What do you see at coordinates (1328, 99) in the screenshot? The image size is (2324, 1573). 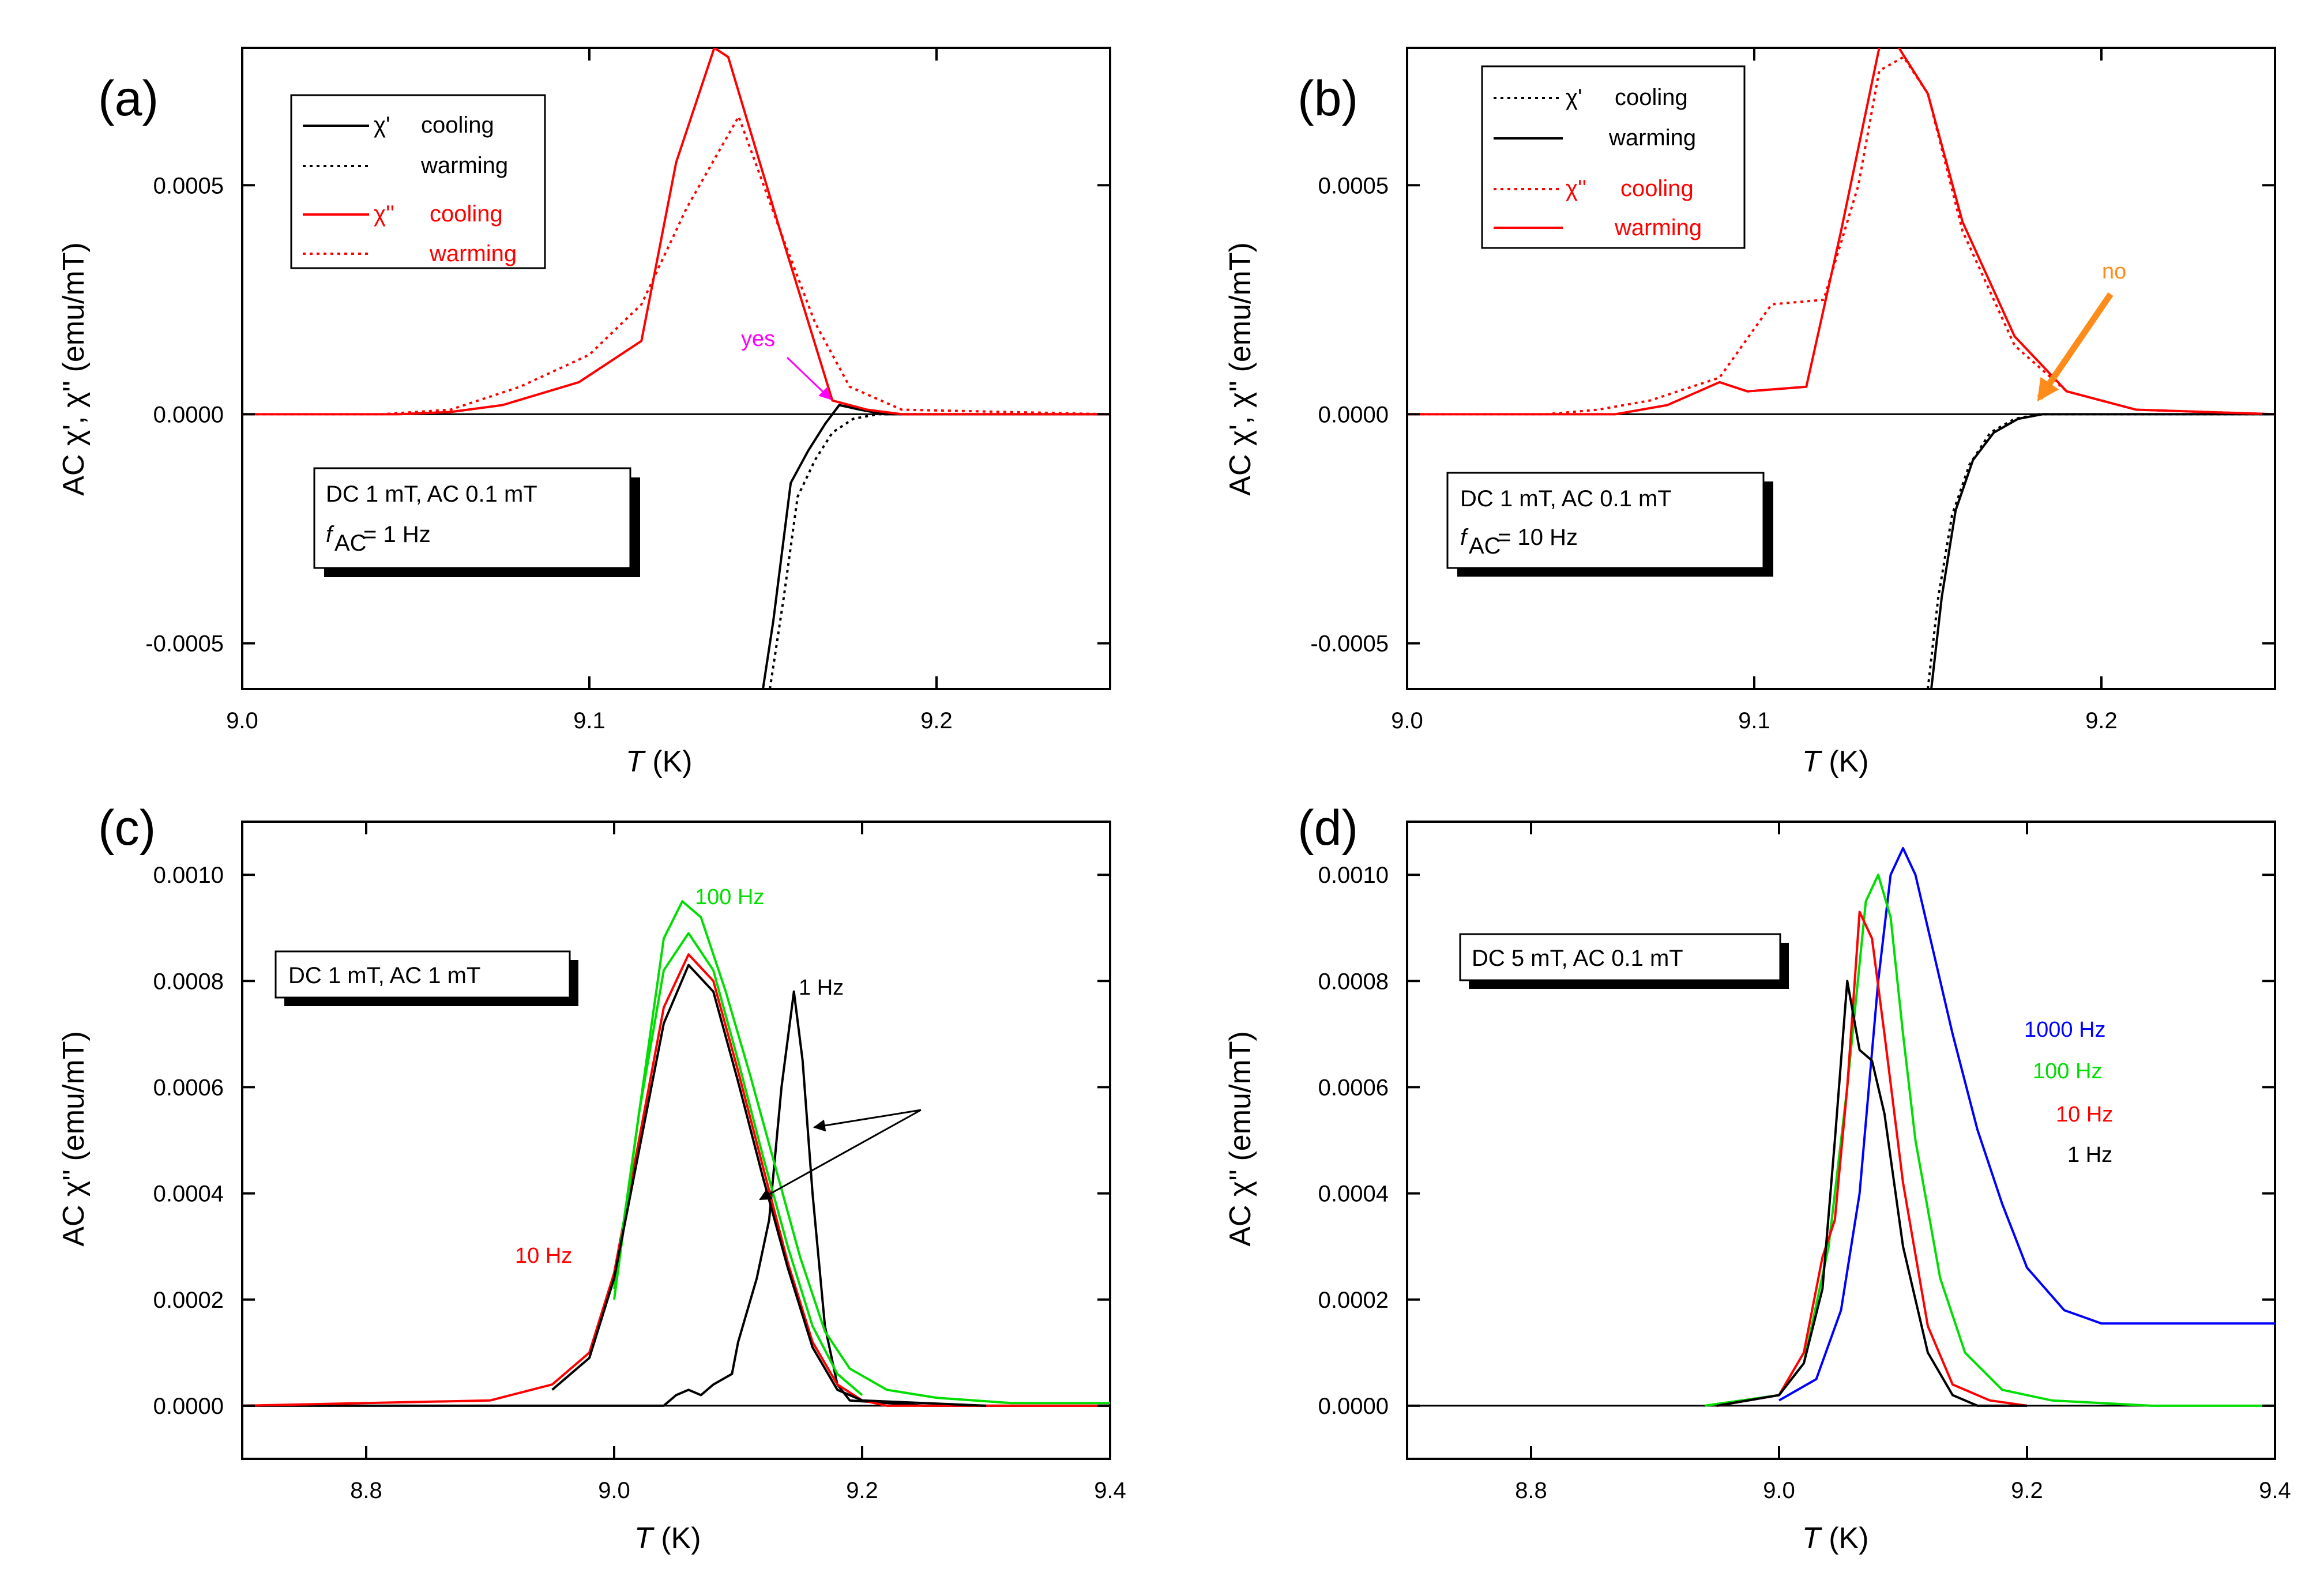 I see `panel-label: (b)` at bounding box center [1328, 99].